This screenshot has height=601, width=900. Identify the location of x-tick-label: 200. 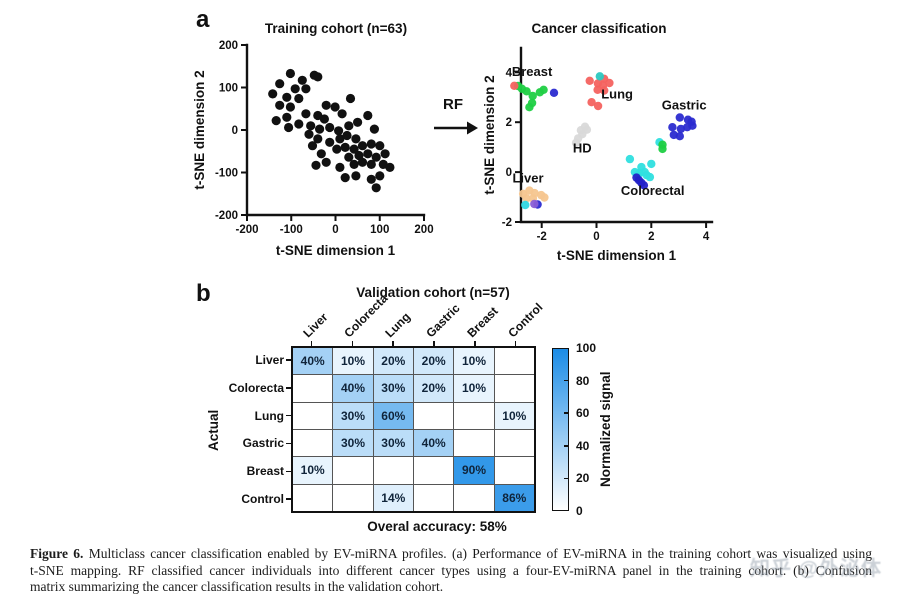
(423, 230).